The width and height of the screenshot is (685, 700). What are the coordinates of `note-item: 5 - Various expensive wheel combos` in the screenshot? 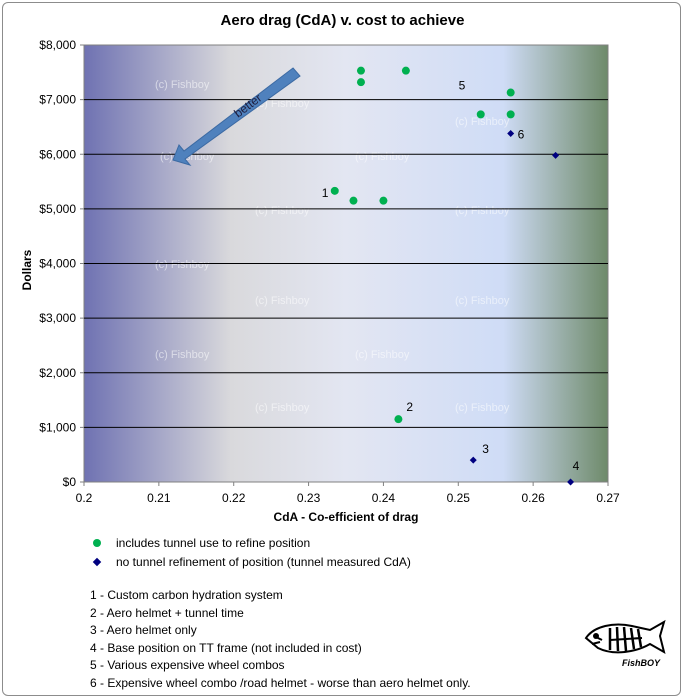 It's located at (187, 665).